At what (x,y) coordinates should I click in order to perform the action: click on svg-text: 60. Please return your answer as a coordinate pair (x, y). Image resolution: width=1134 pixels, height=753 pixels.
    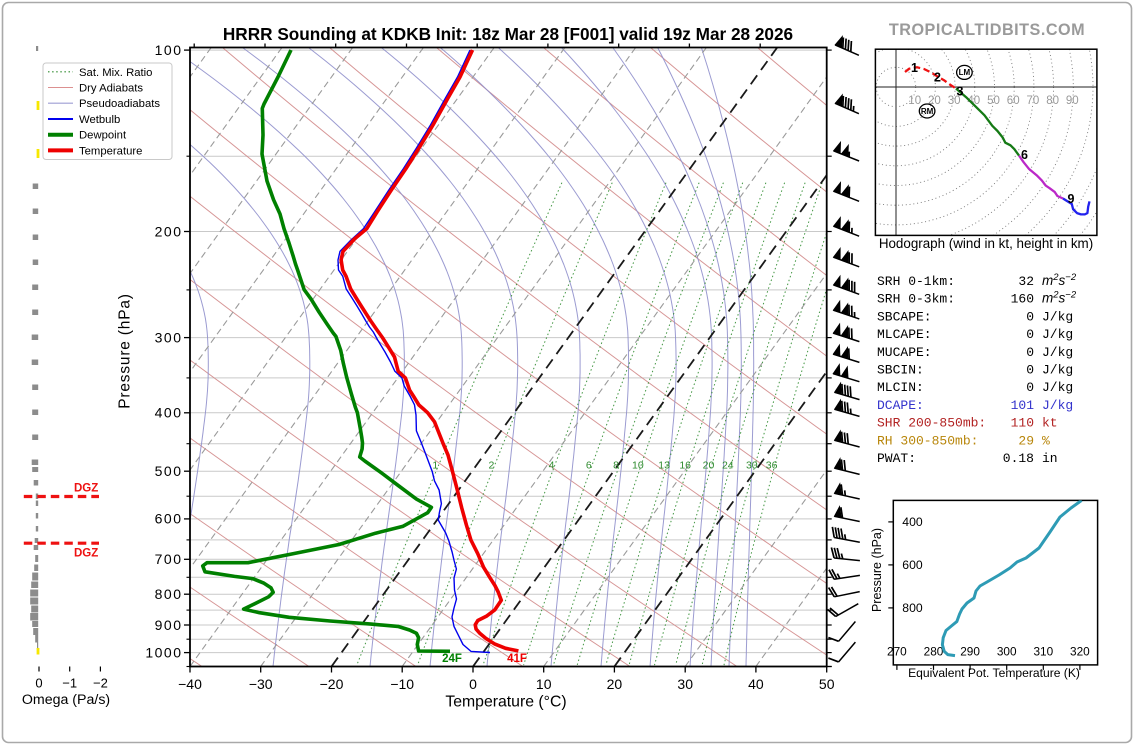
    Looking at the image, I should click on (1013, 101).